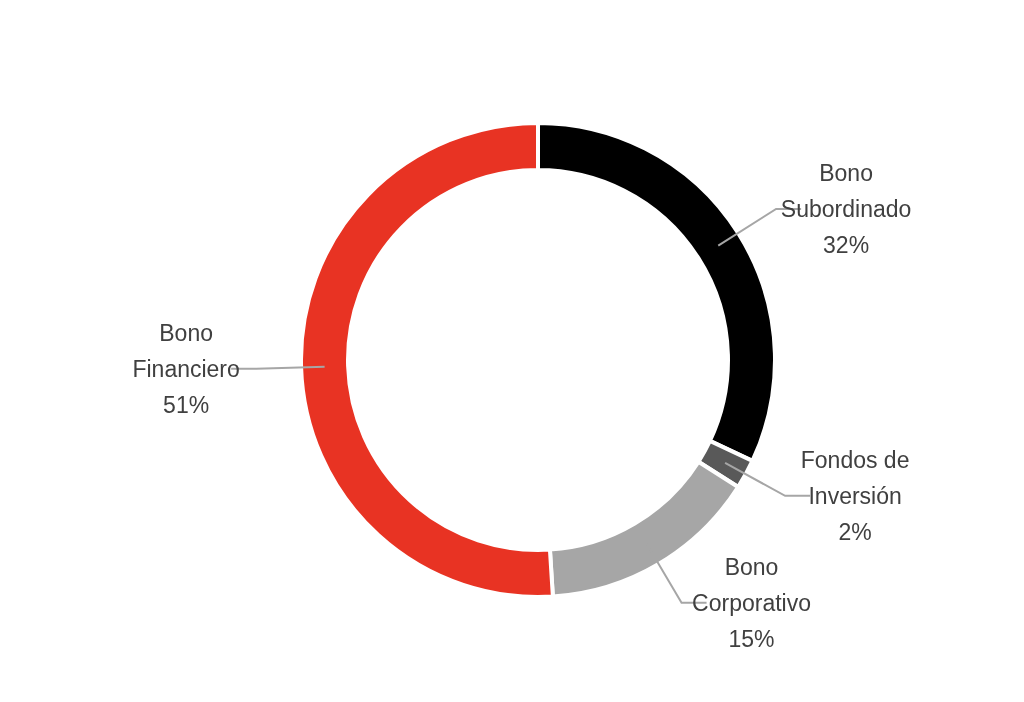 The height and width of the screenshot is (702, 1024). What do you see at coordinates (751, 584) in the screenshot?
I see `slice-label: Bono Corporativo` at bounding box center [751, 584].